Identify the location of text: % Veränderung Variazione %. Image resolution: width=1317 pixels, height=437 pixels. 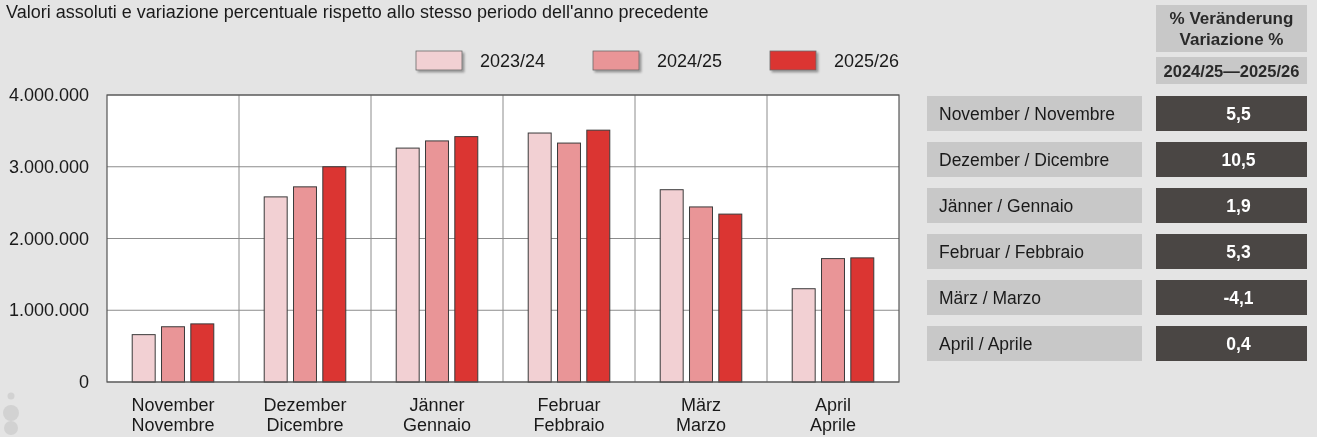
(1231, 29).